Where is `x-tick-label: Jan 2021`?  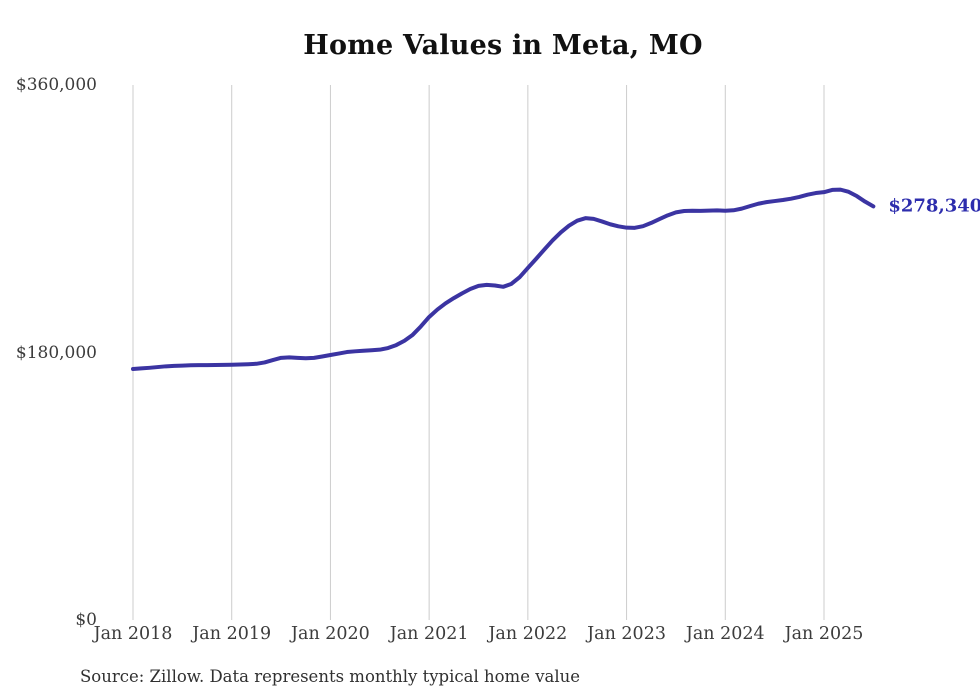
x-tick-label: Jan 2021 is located at coordinates (429, 634).